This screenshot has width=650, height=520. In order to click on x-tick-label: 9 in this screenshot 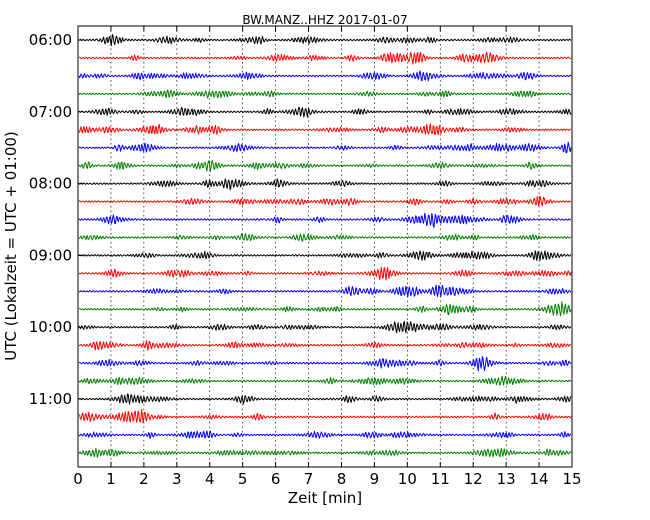, I will do `click(375, 479)`.